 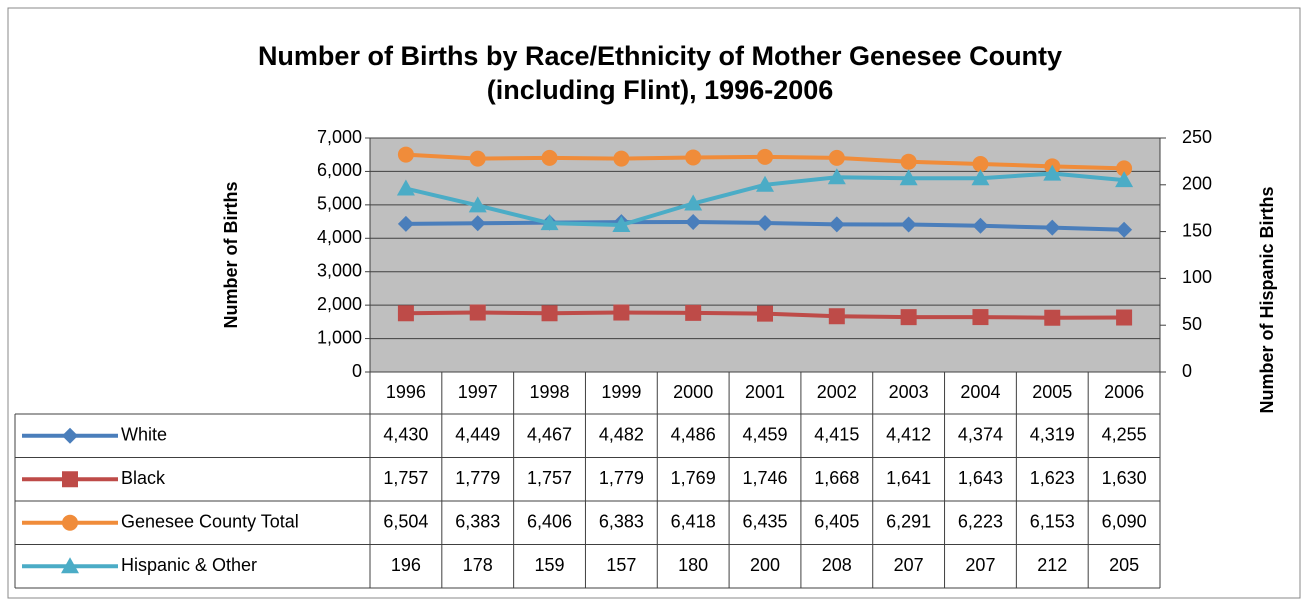 I want to click on table-value: 6,418, so click(x=693, y=522).